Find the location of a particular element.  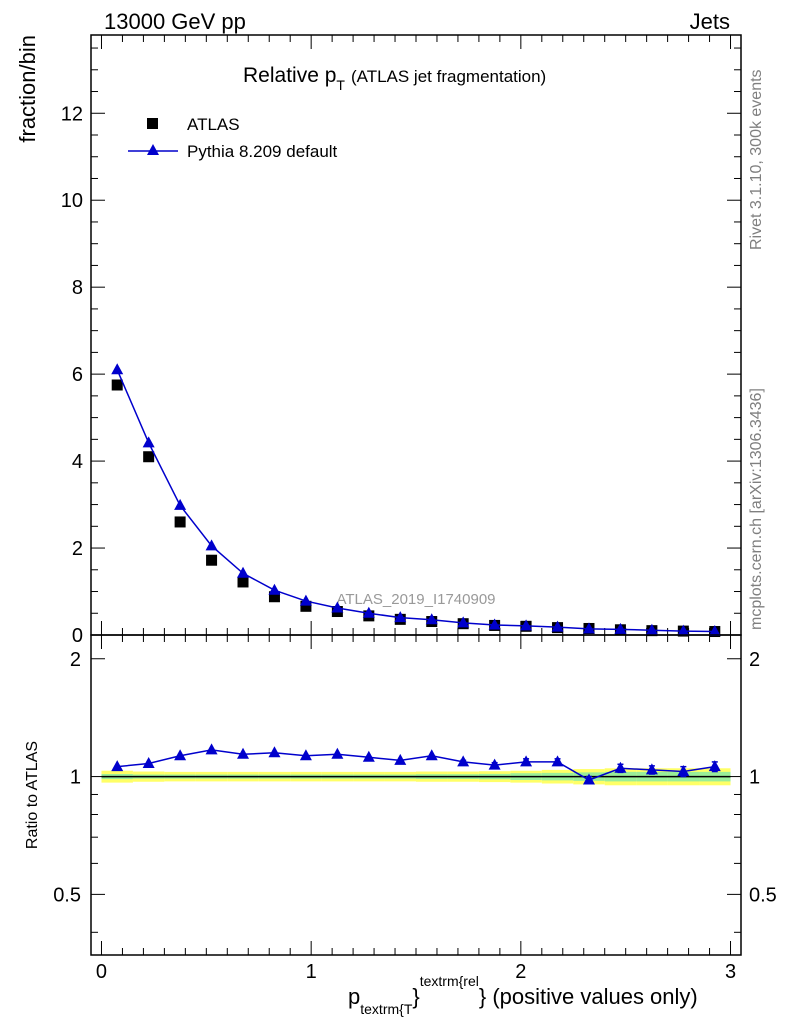

main-y-tick-label: 0 is located at coordinates (77, 636).